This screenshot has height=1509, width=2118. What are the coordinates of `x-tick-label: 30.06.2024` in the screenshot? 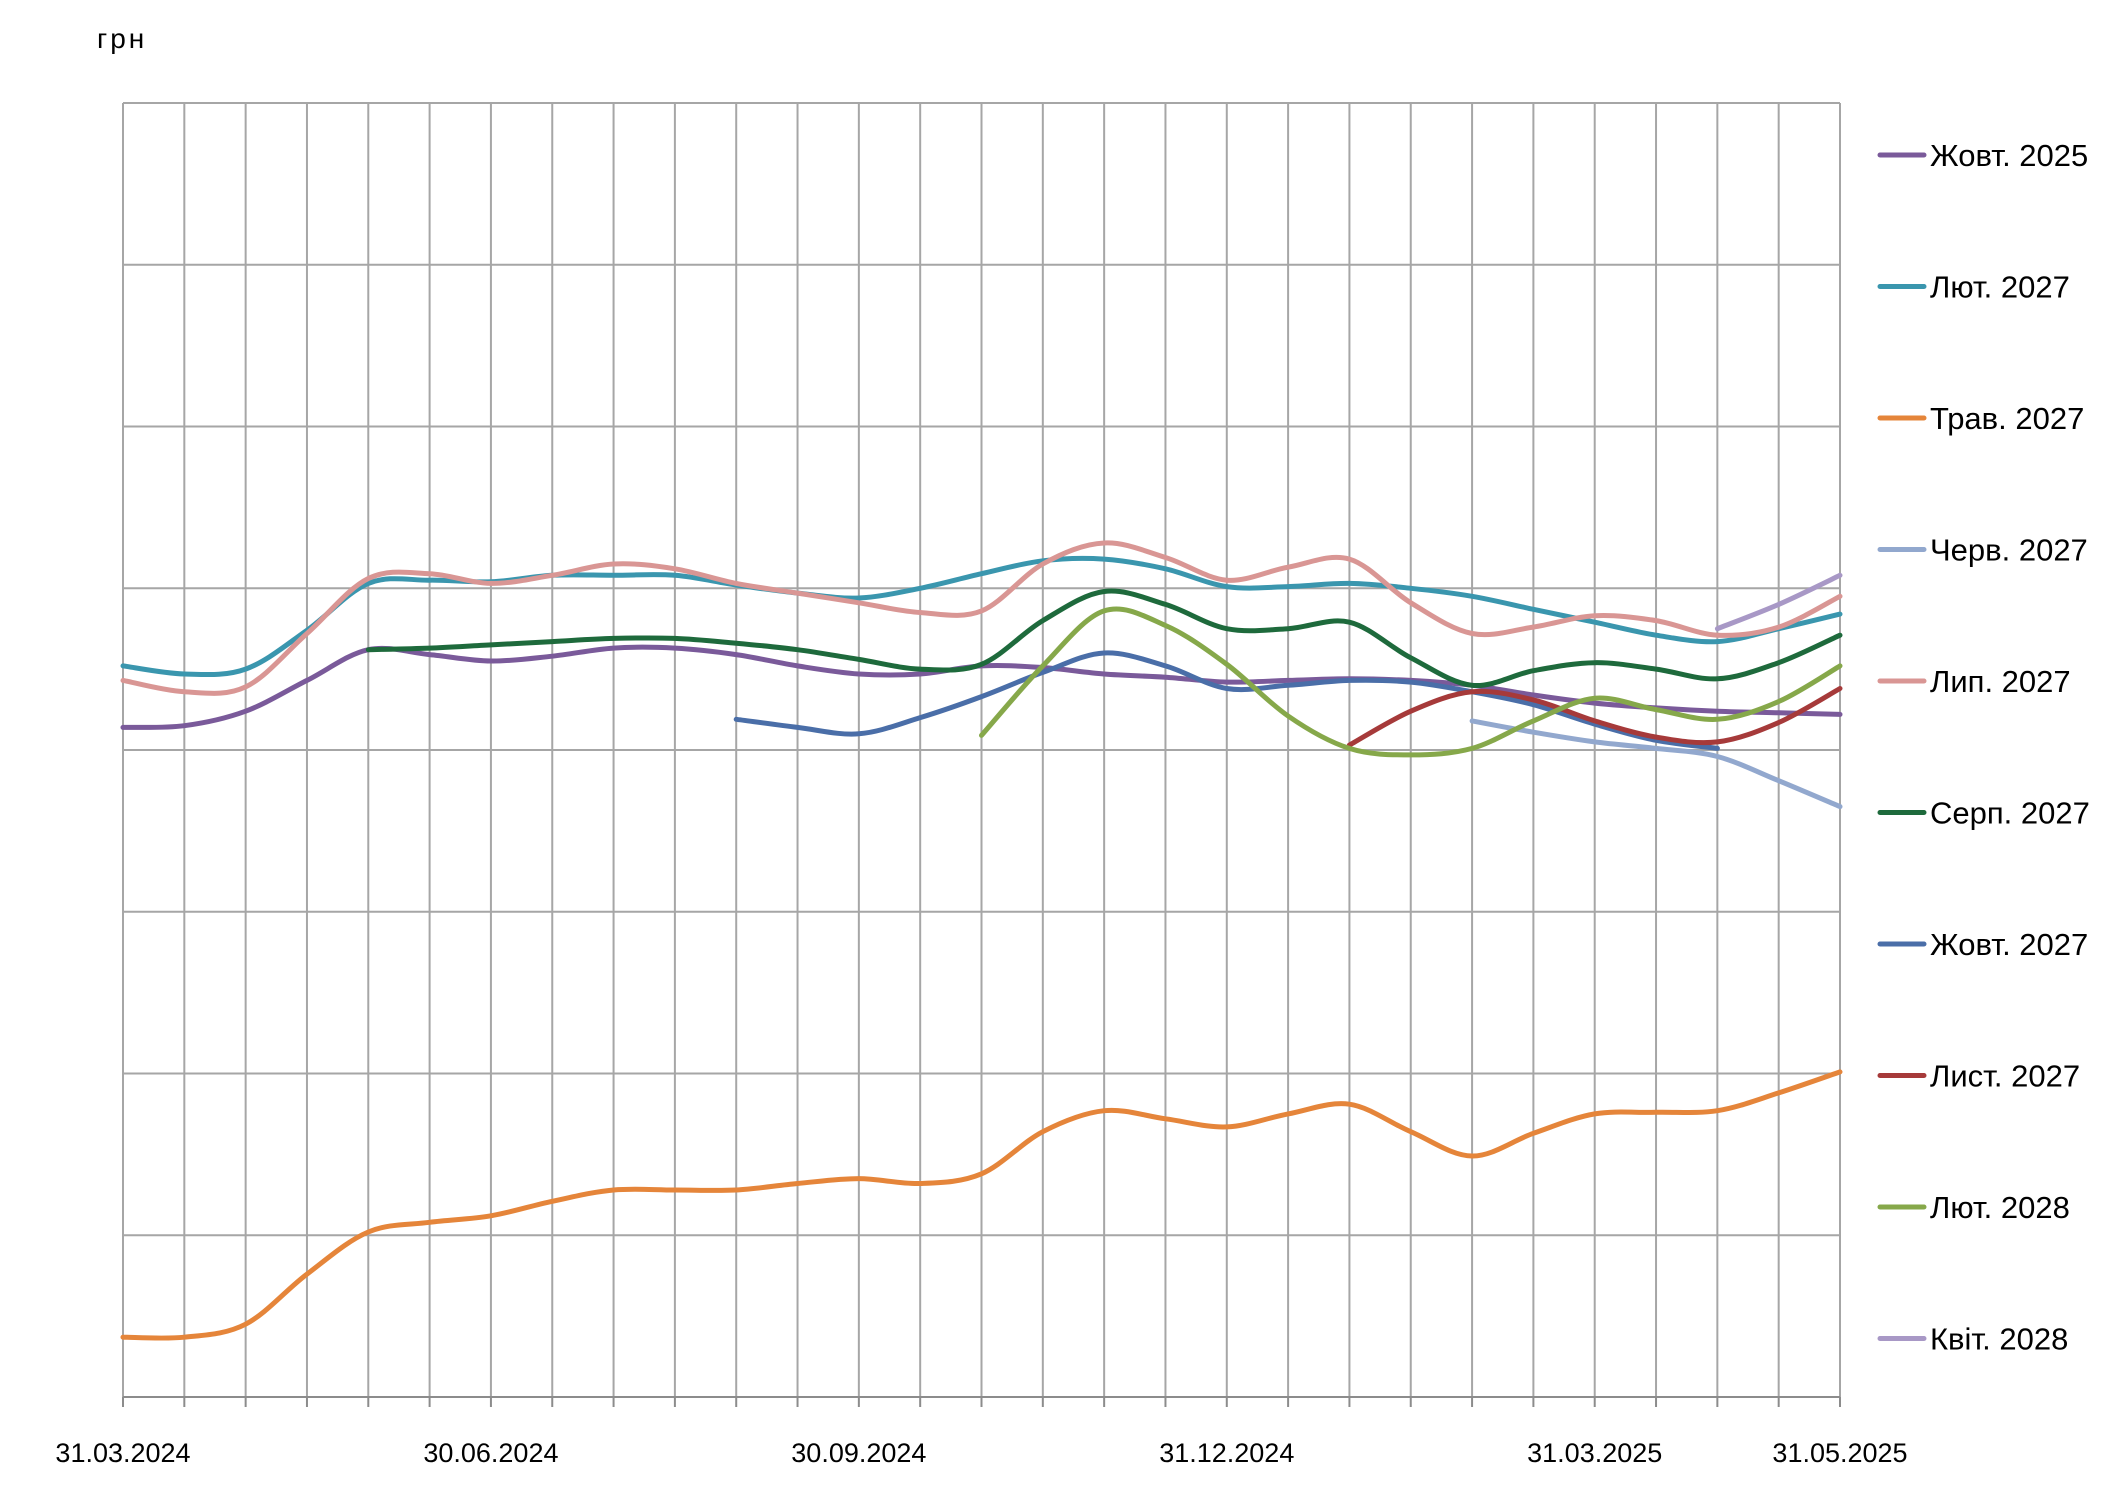 It's located at (490, 1453).